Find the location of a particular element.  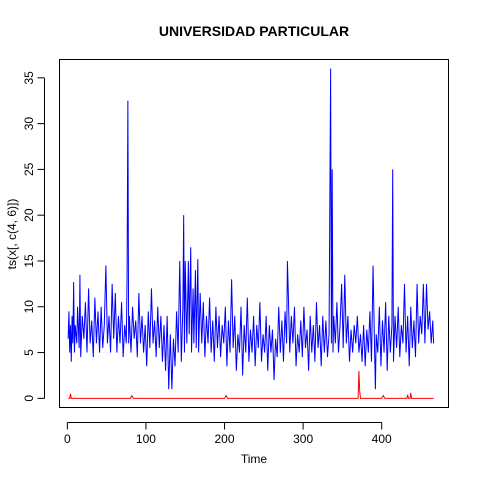

y-tick-label: 15 is located at coordinates (29, 261).